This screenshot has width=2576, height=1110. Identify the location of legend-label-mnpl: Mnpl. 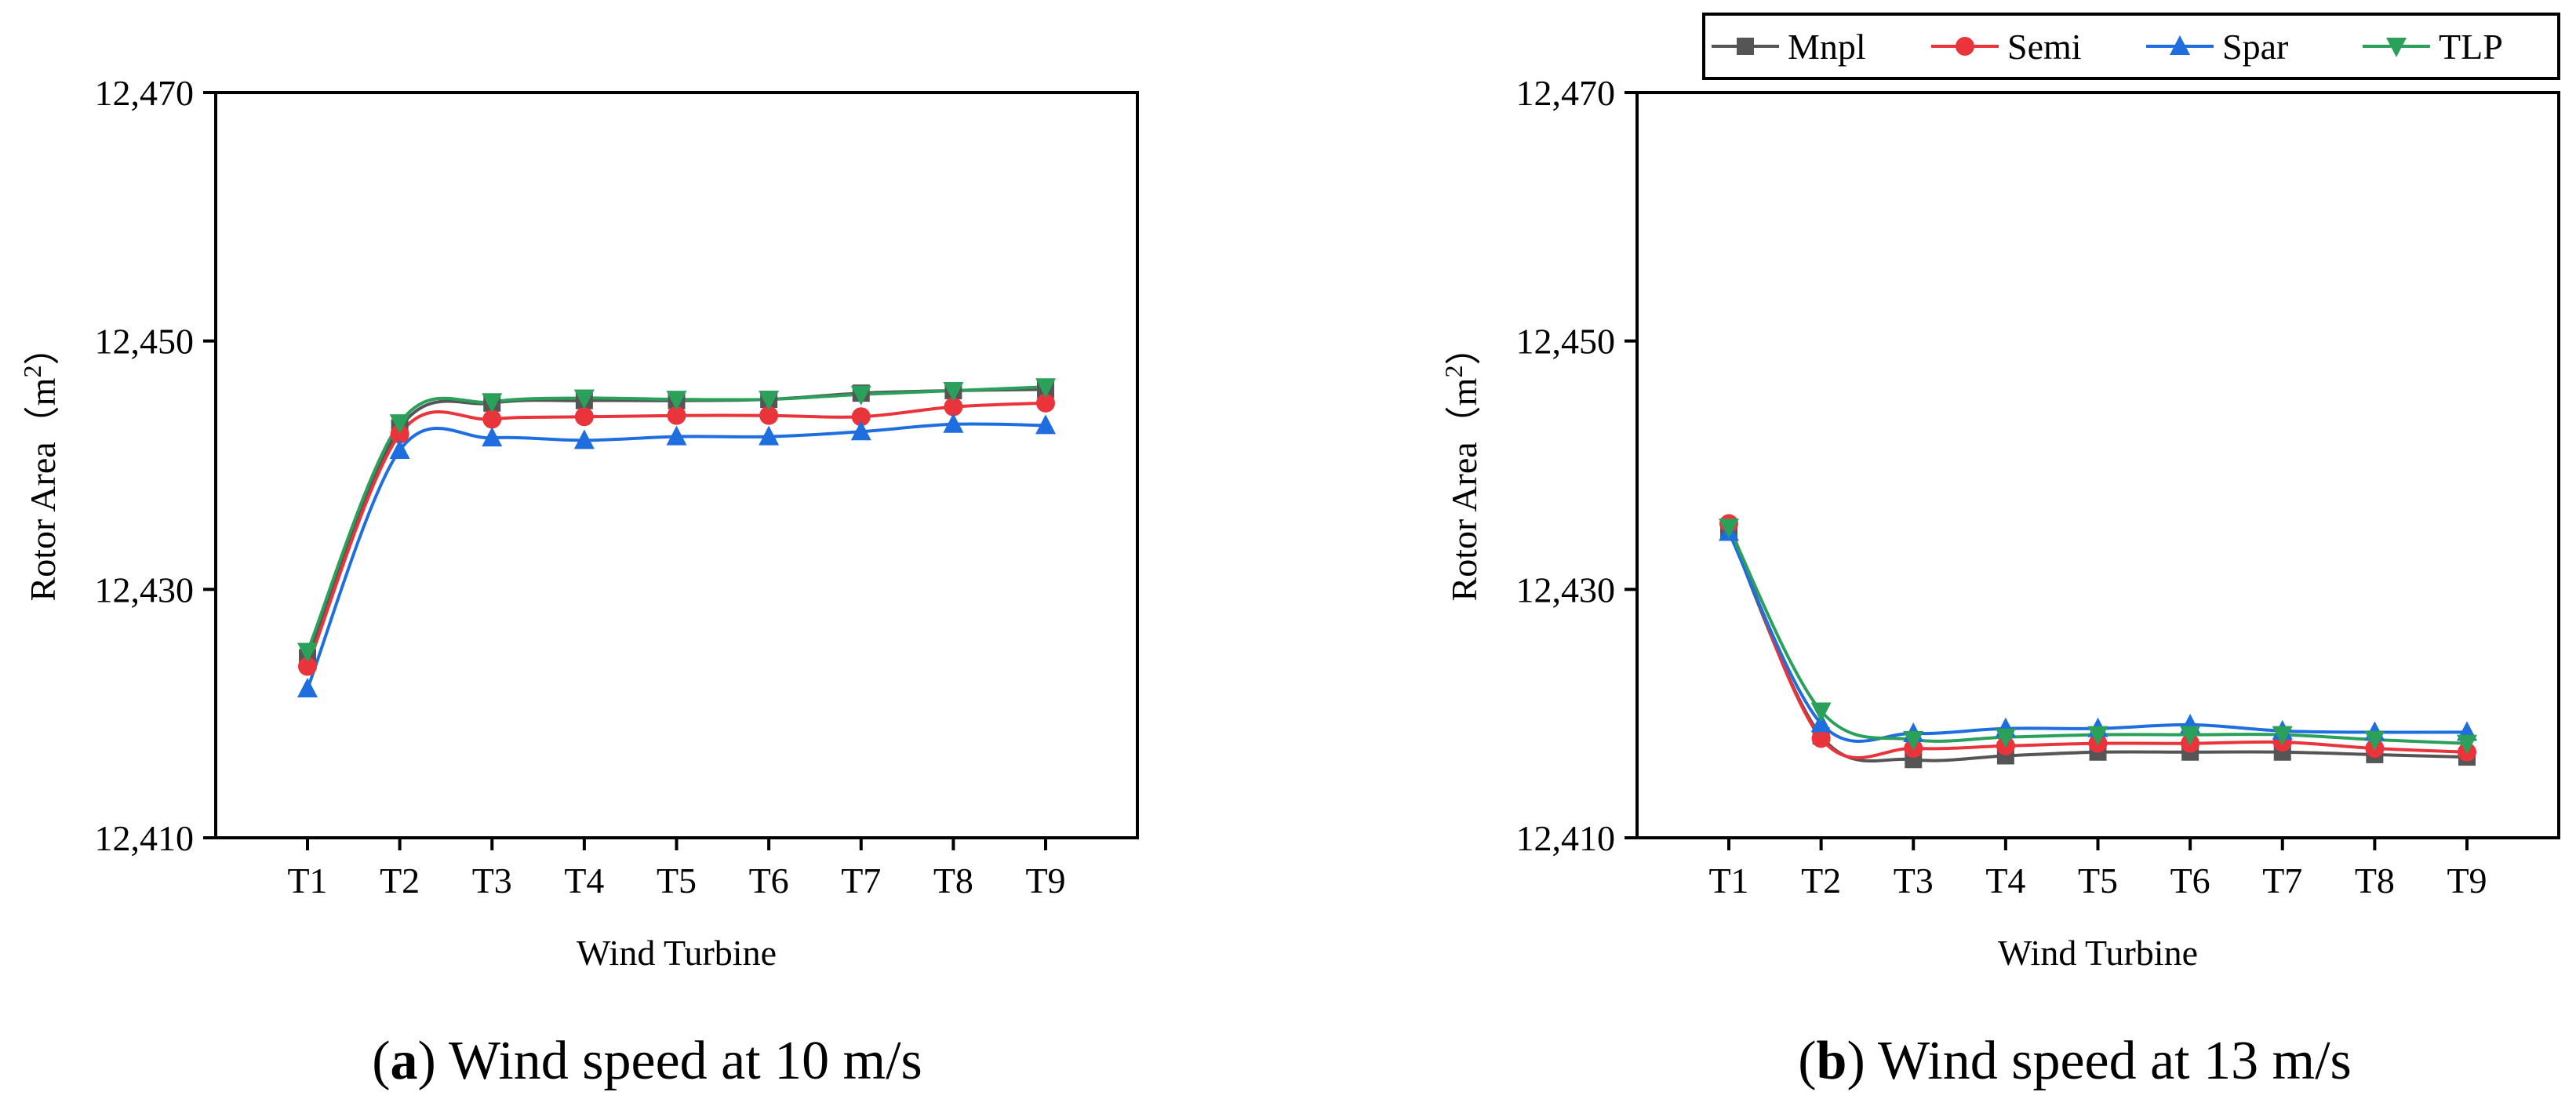
(1827, 47).